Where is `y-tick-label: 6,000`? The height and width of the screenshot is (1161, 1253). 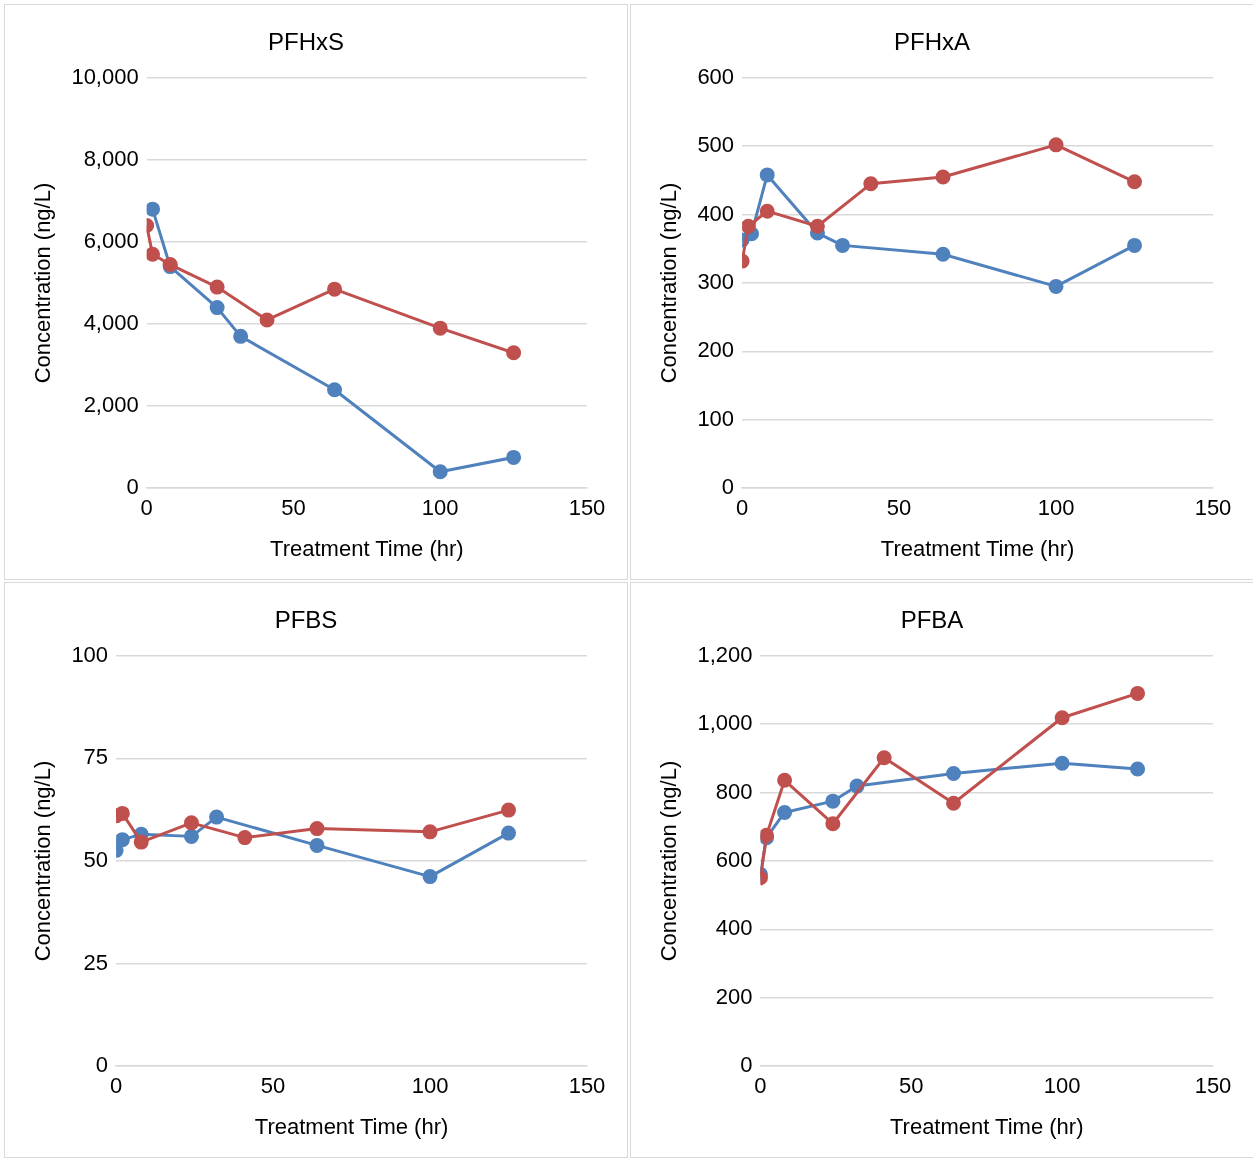 y-tick-label: 6,000 is located at coordinates (111, 241).